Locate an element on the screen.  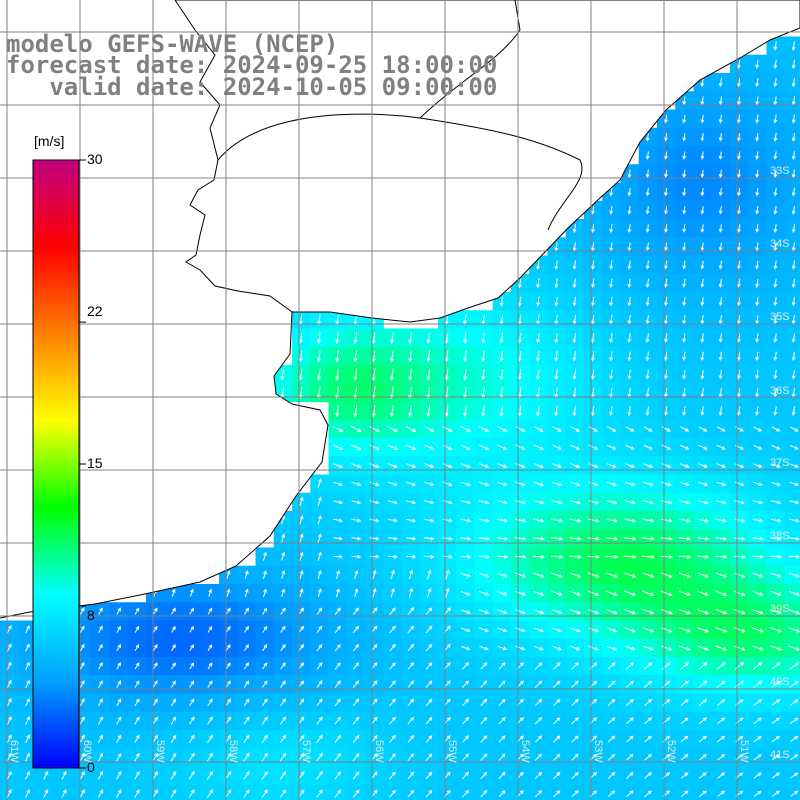
lon-label-56w: 56W is located at coordinates (379, 751).